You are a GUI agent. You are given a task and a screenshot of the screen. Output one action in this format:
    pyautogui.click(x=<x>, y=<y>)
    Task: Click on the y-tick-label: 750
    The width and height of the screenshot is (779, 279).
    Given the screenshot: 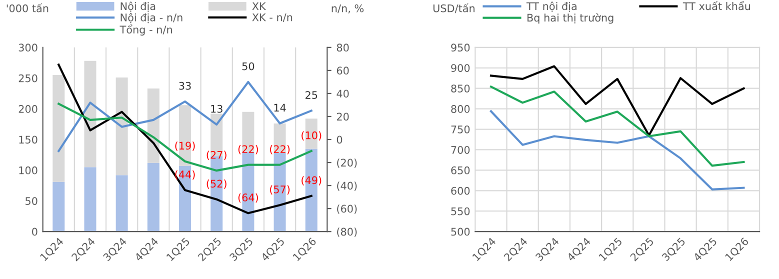 What is the action you would take?
    pyautogui.click(x=460, y=129)
    